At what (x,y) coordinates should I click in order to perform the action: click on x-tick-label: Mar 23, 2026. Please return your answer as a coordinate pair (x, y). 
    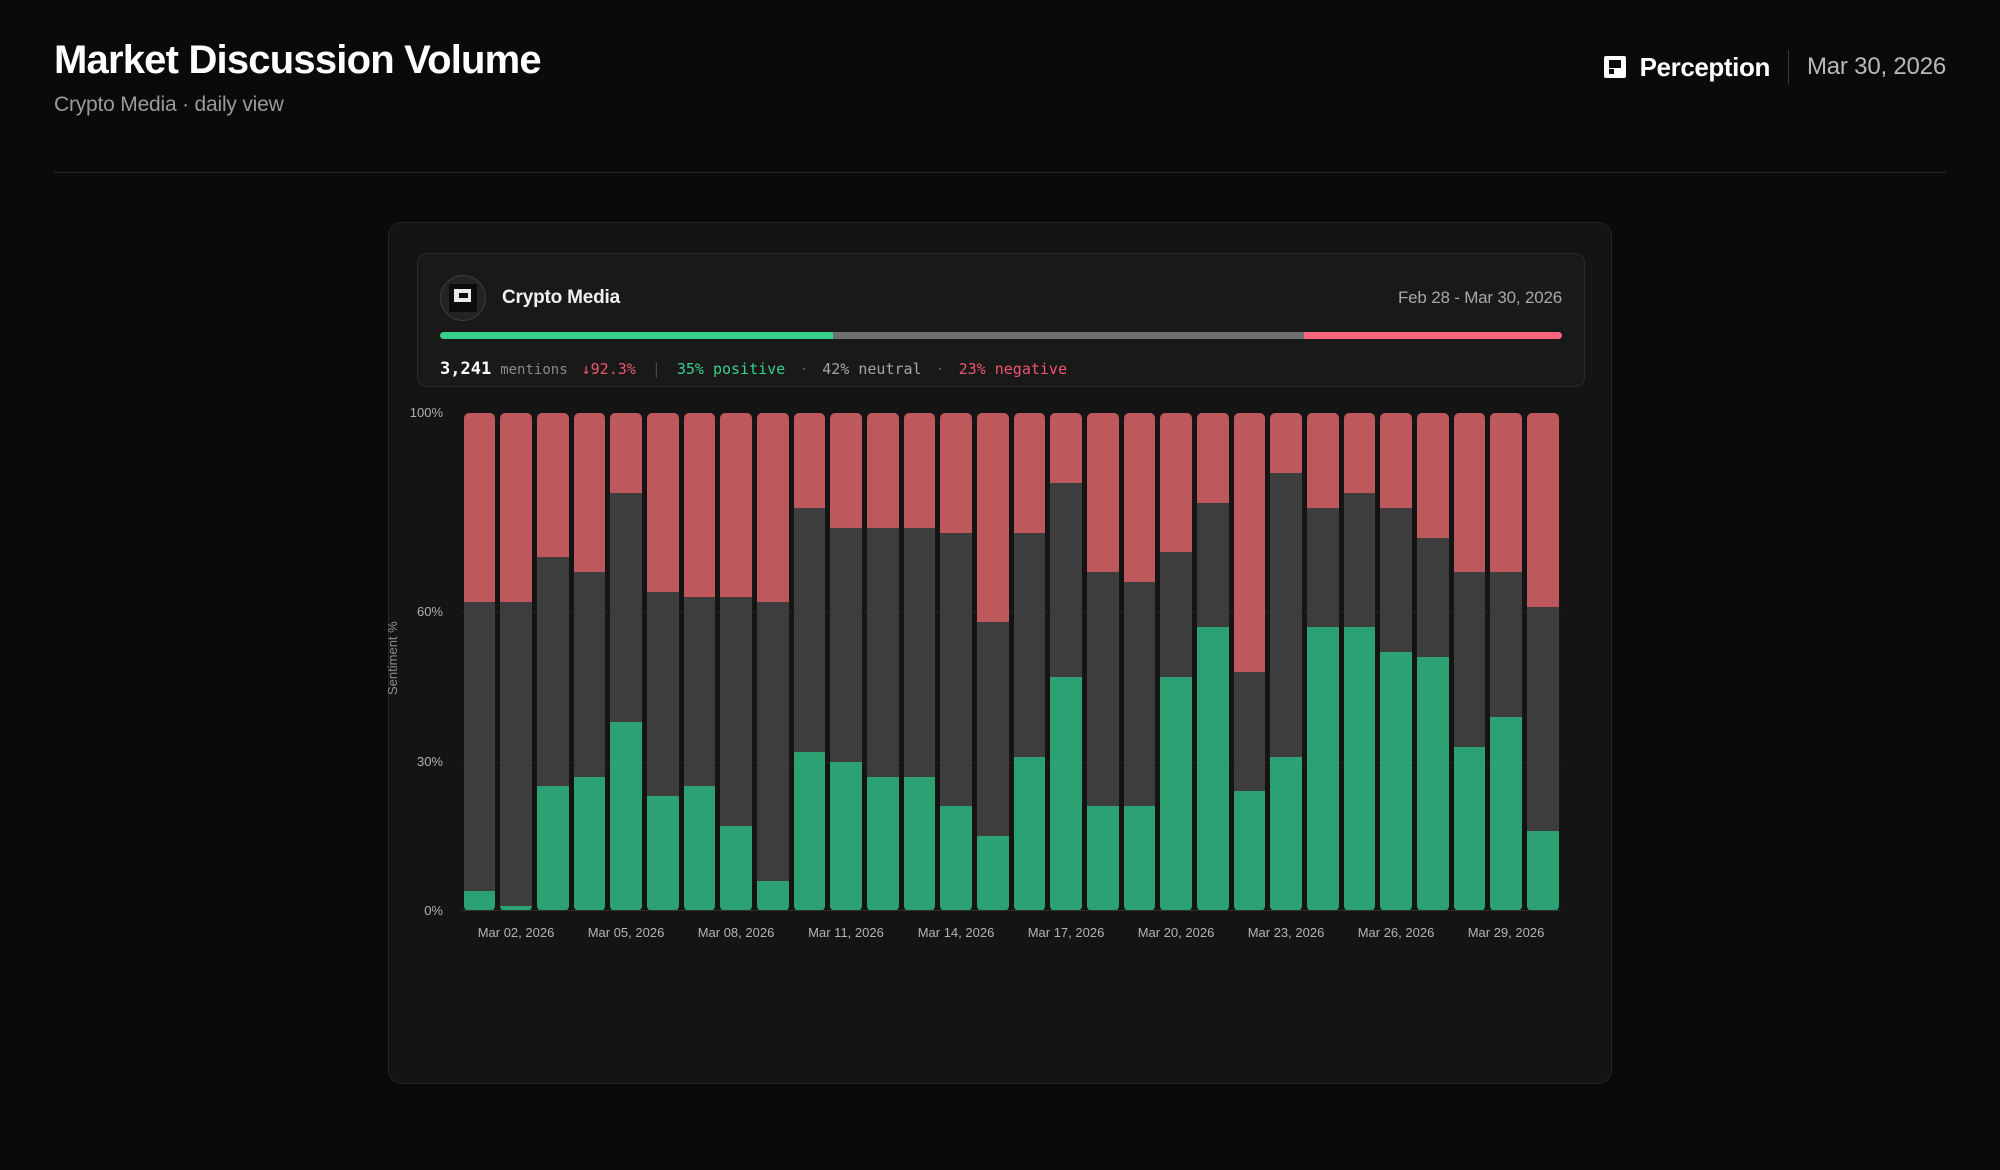
    Looking at the image, I should click on (1286, 932).